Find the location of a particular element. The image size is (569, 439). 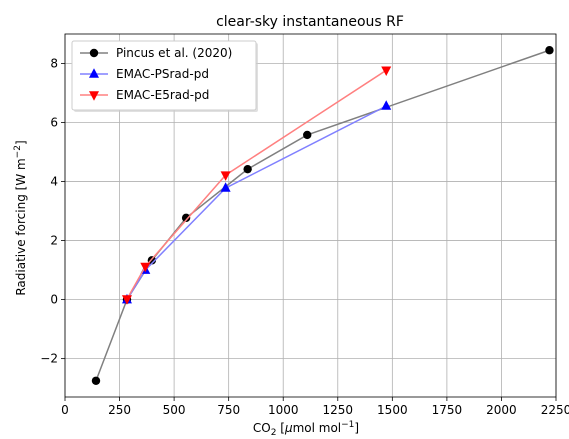

x-axis-title-unit-mid: mol mol is located at coordinates (317, 428).